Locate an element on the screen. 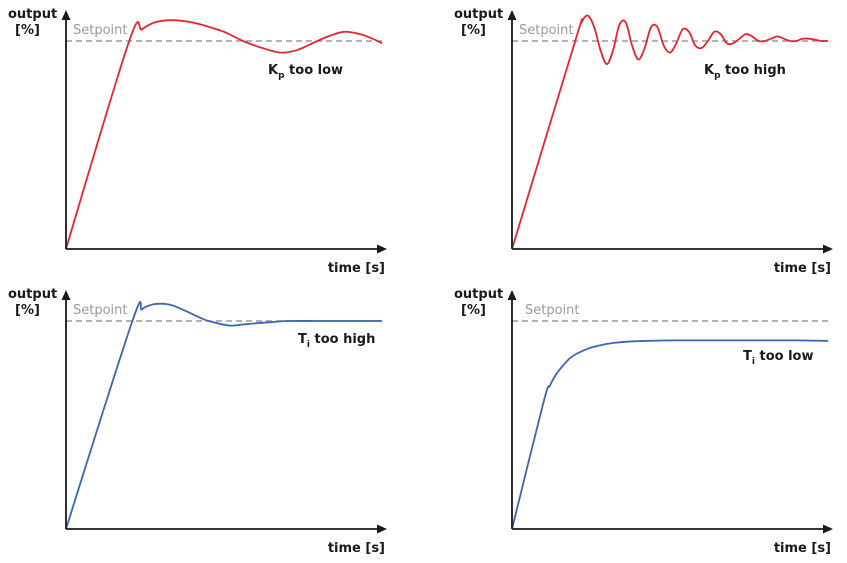  curve-annotation: Ti too low is located at coordinates (778, 358).